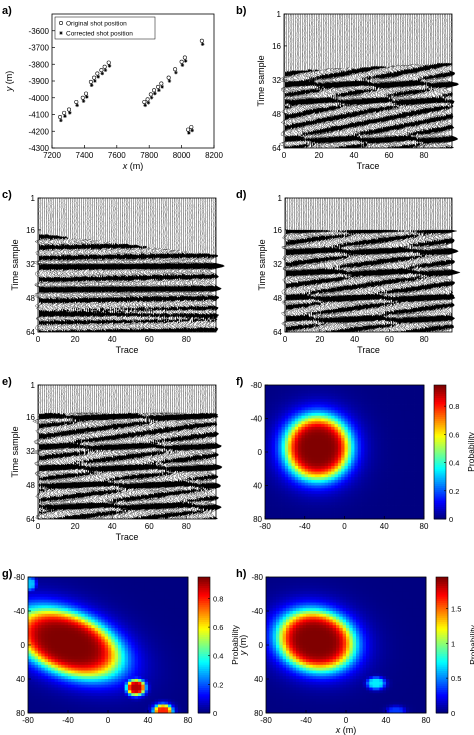 This screenshot has height=735, width=474. What do you see at coordinates (276, 46) in the screenshot?
I see `y-tick-label: 16` at bounding box center [276, 46].